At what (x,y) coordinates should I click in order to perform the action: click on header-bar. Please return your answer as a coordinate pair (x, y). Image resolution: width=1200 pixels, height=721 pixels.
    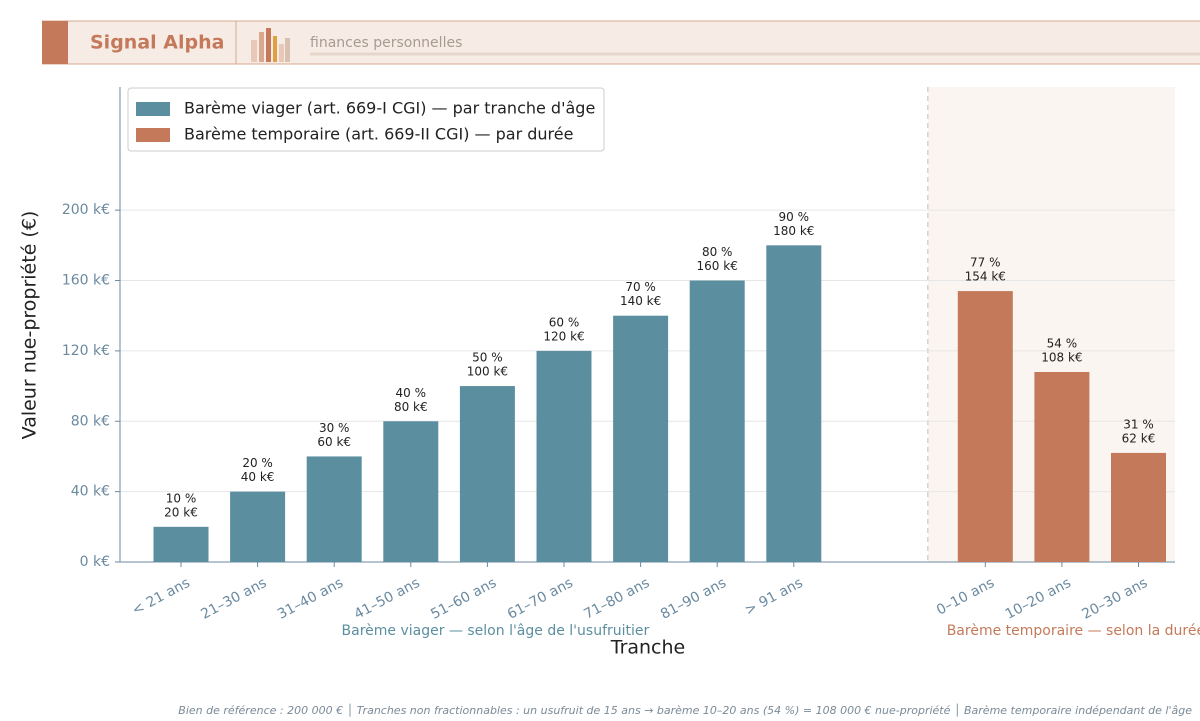
    Looking at the image, I should click on (621, 42).